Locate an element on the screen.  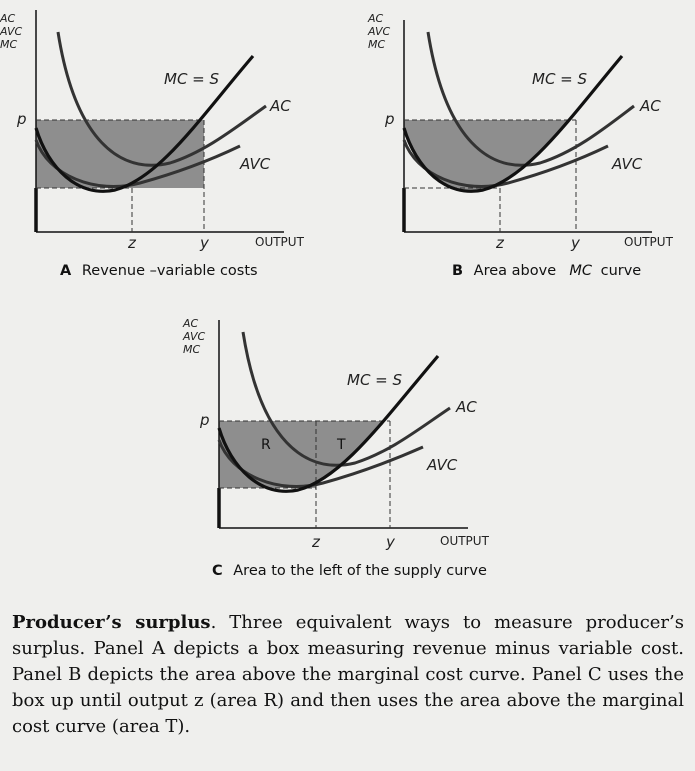
panel-b-axis-label-ac: AC is located at coordinates (375, 18).